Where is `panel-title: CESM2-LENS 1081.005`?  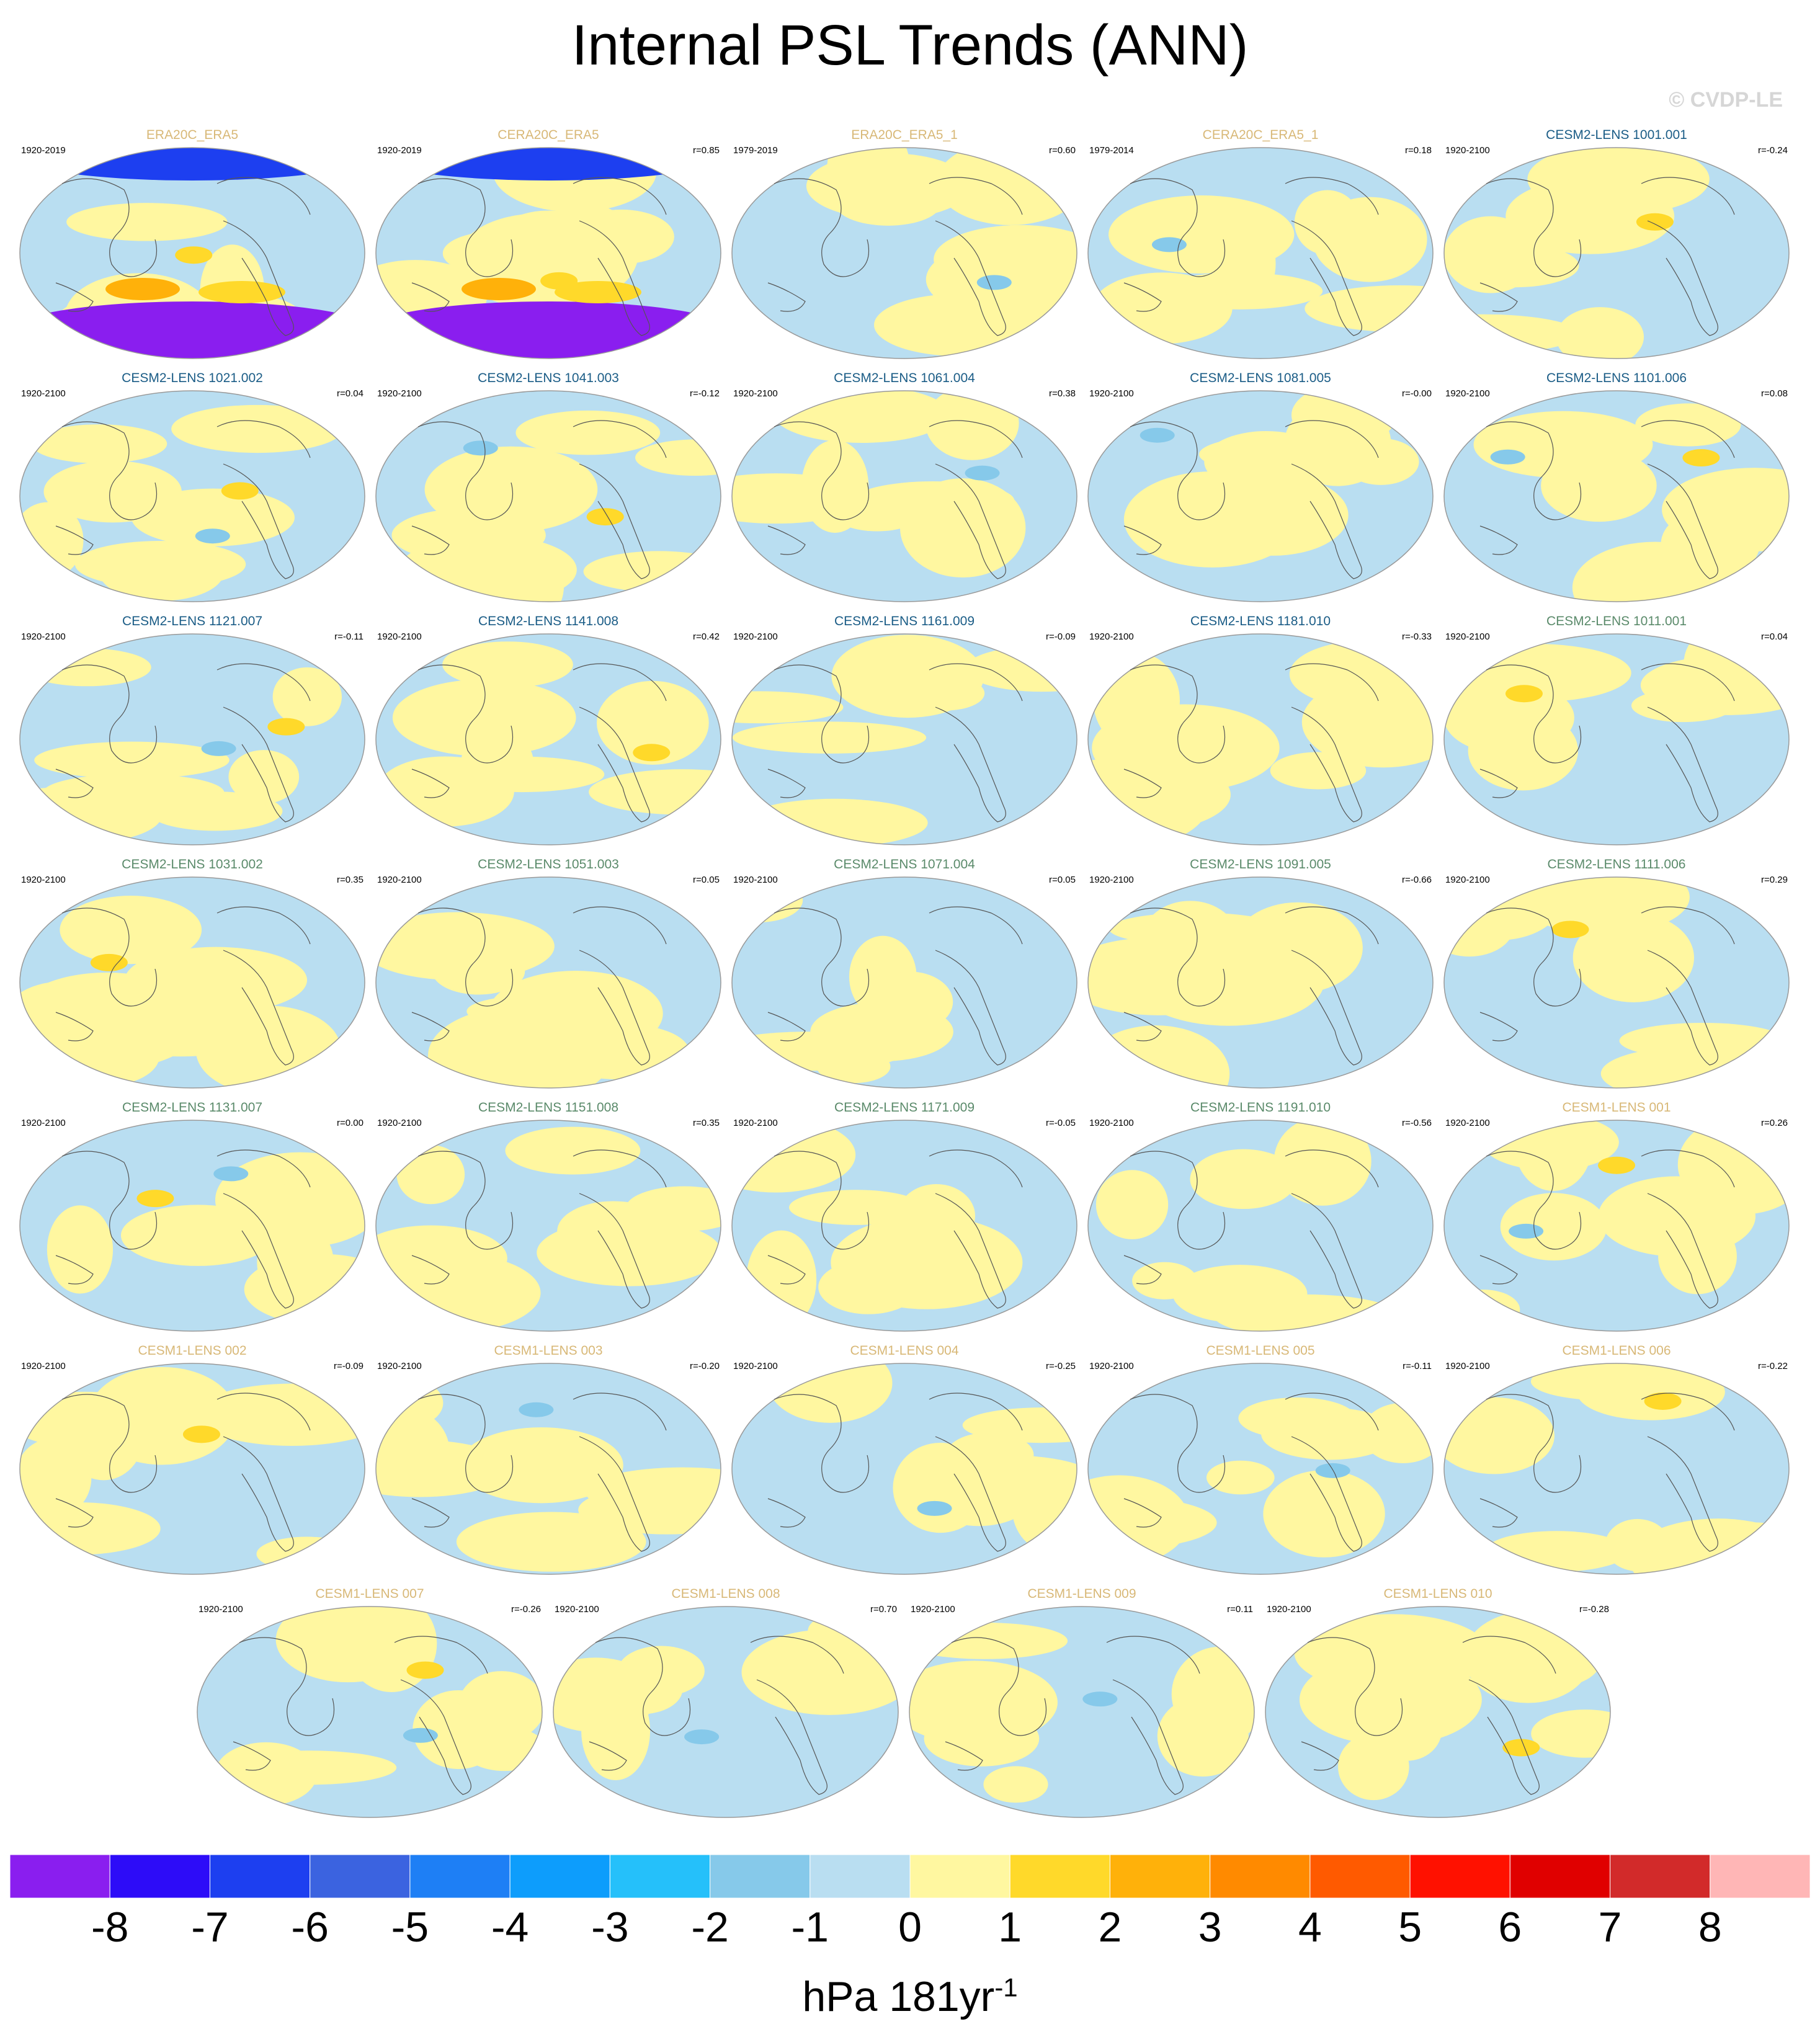
panel-title: CESM2-LENS 1081.005 is located at coordinates (1260, 378).